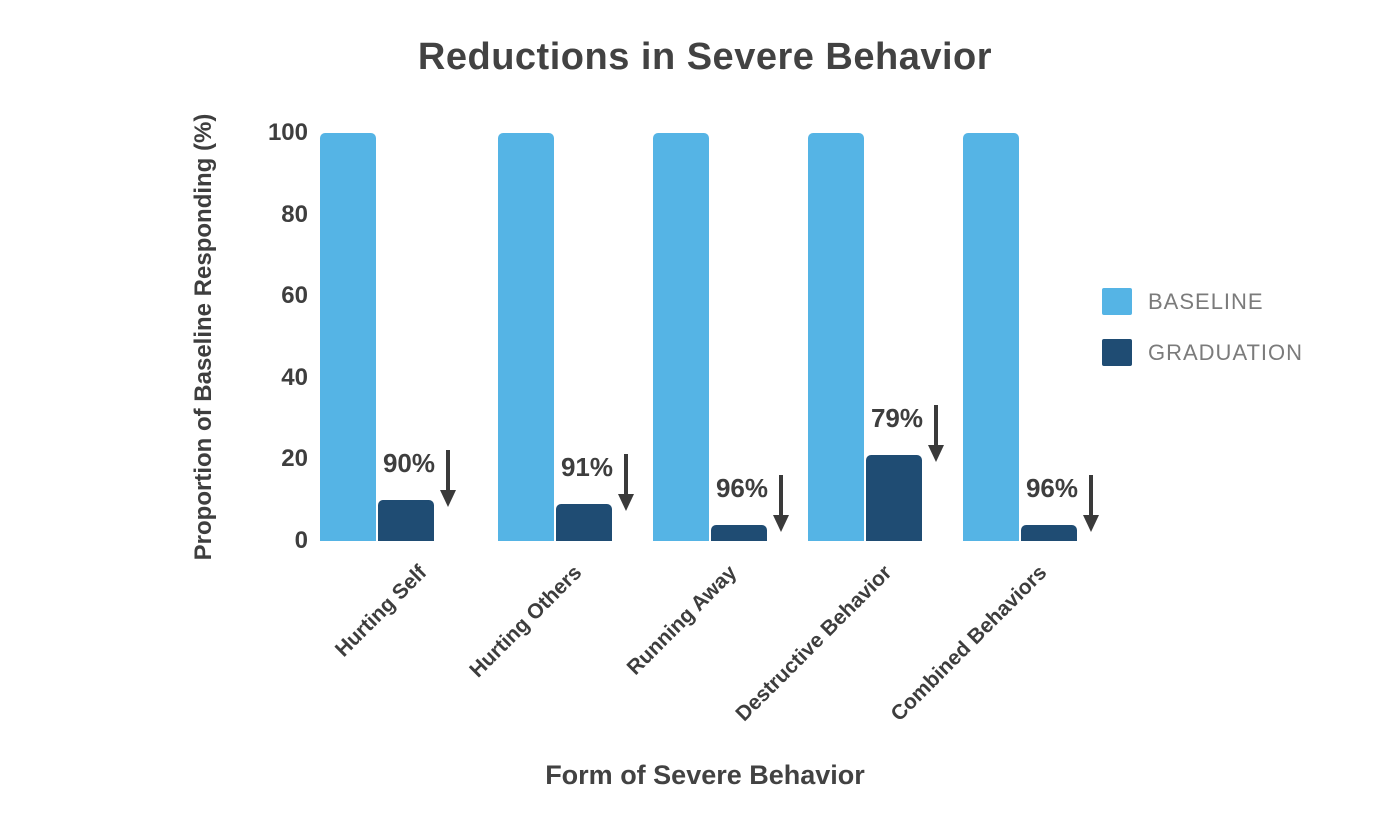  I want to click on legend-item-baseline: BASELINE, so click(1202, 301).